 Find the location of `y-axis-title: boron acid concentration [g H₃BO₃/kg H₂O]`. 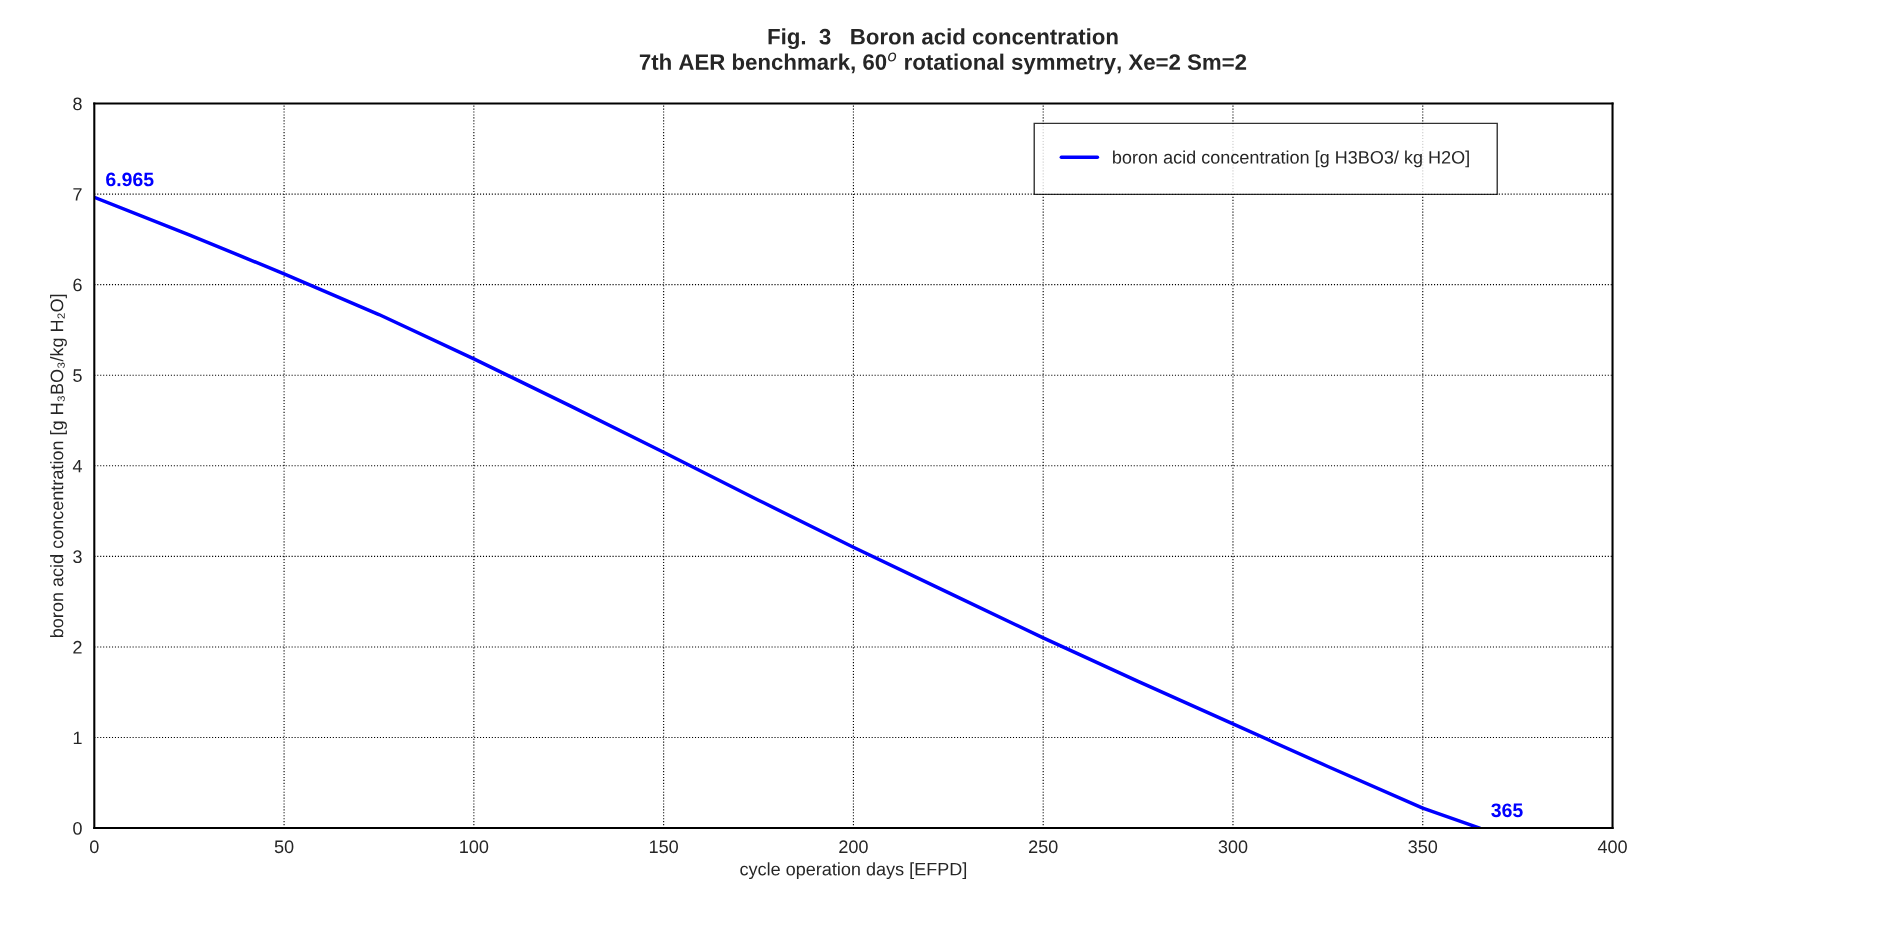

y-axis-title: boron acid concentration [g H₃BO₃/kg H₂O] is located at coordinates (58, 466).